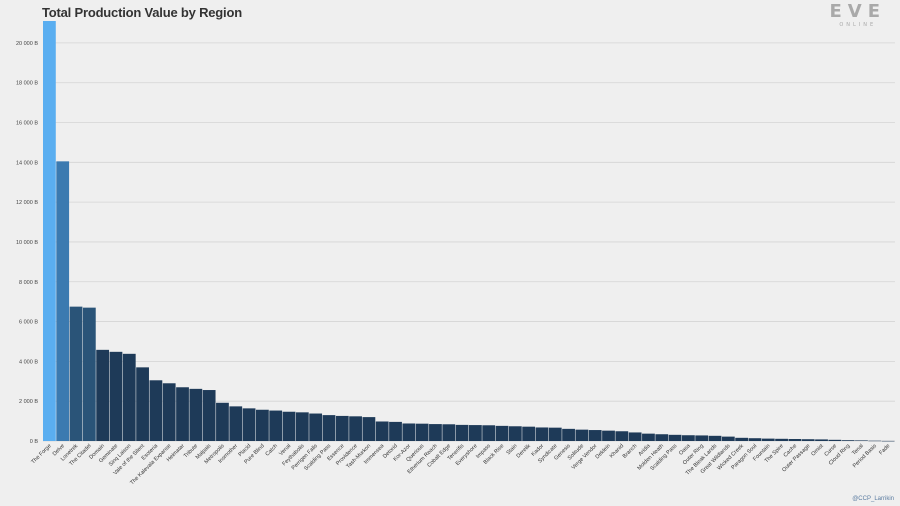 The width and height of the screenshot is (900, 506). I want to click on y-tick-label: 10 000 B, so click(27, 243).